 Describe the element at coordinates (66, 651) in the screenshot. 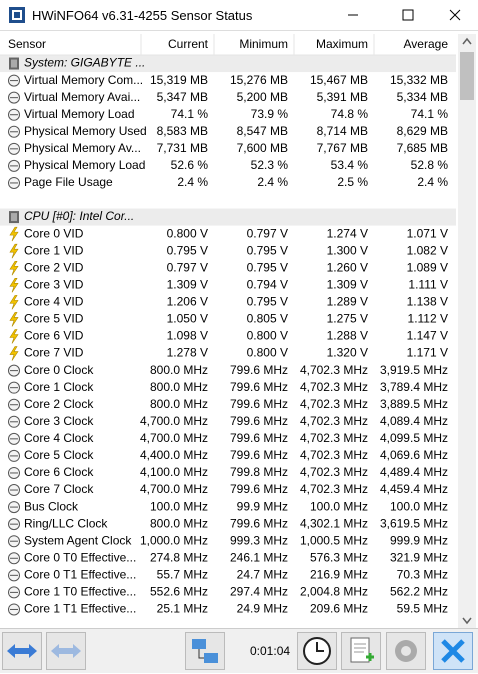

I see `nav-forward-button` at that location.